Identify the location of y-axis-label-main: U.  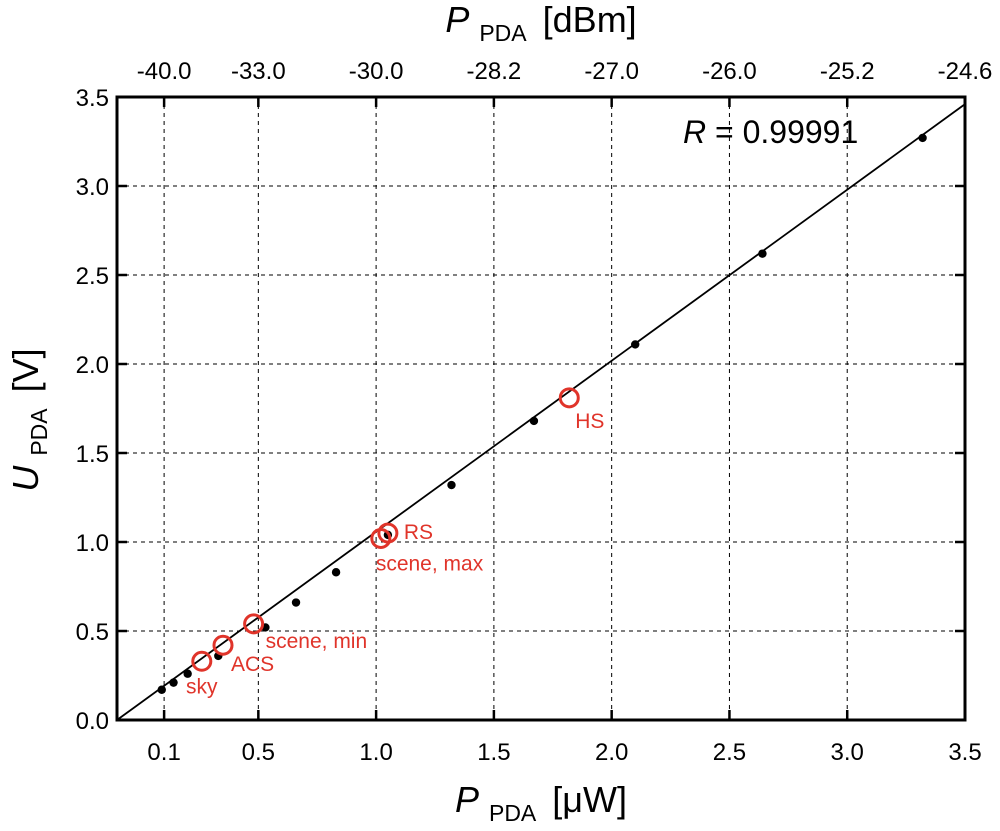
(25, 478).